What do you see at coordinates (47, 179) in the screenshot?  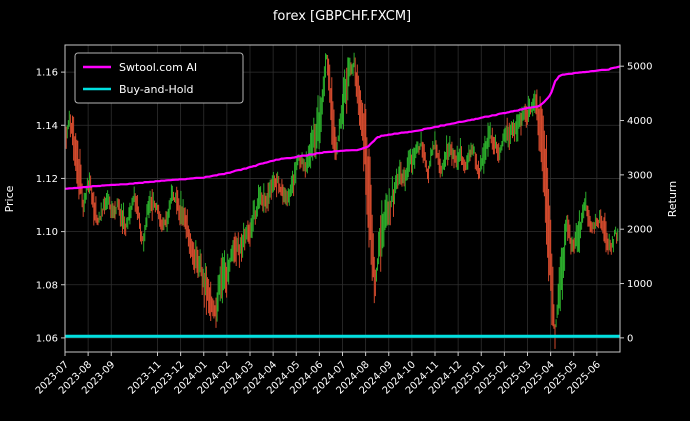 I see `price-tick-label: 1.12` at bounding box center [47, 179].